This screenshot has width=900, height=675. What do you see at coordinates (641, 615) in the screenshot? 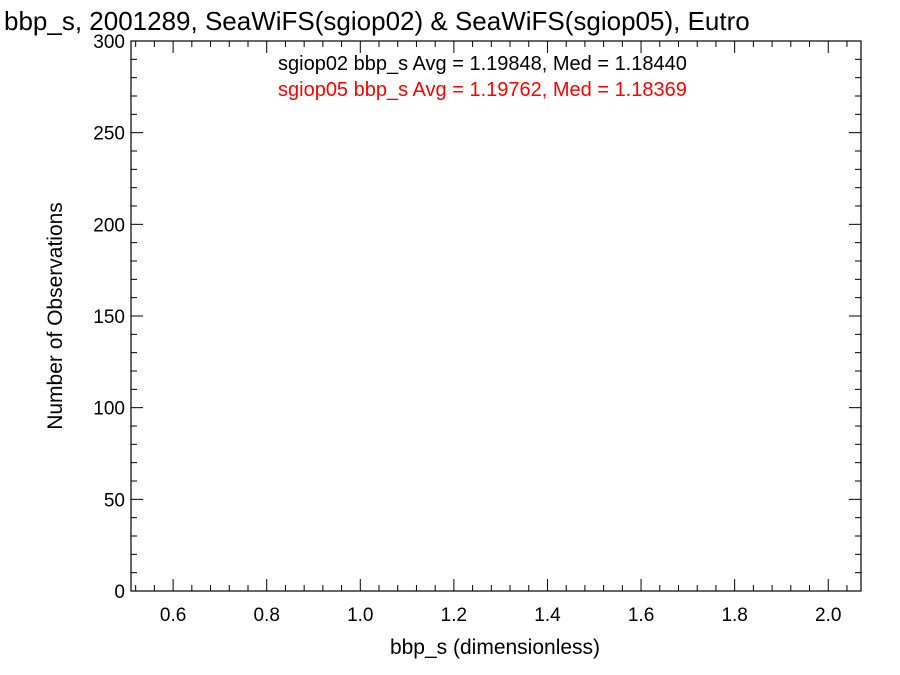
I see `x-tick-label: 1.6` at bounding box center [641, 615].